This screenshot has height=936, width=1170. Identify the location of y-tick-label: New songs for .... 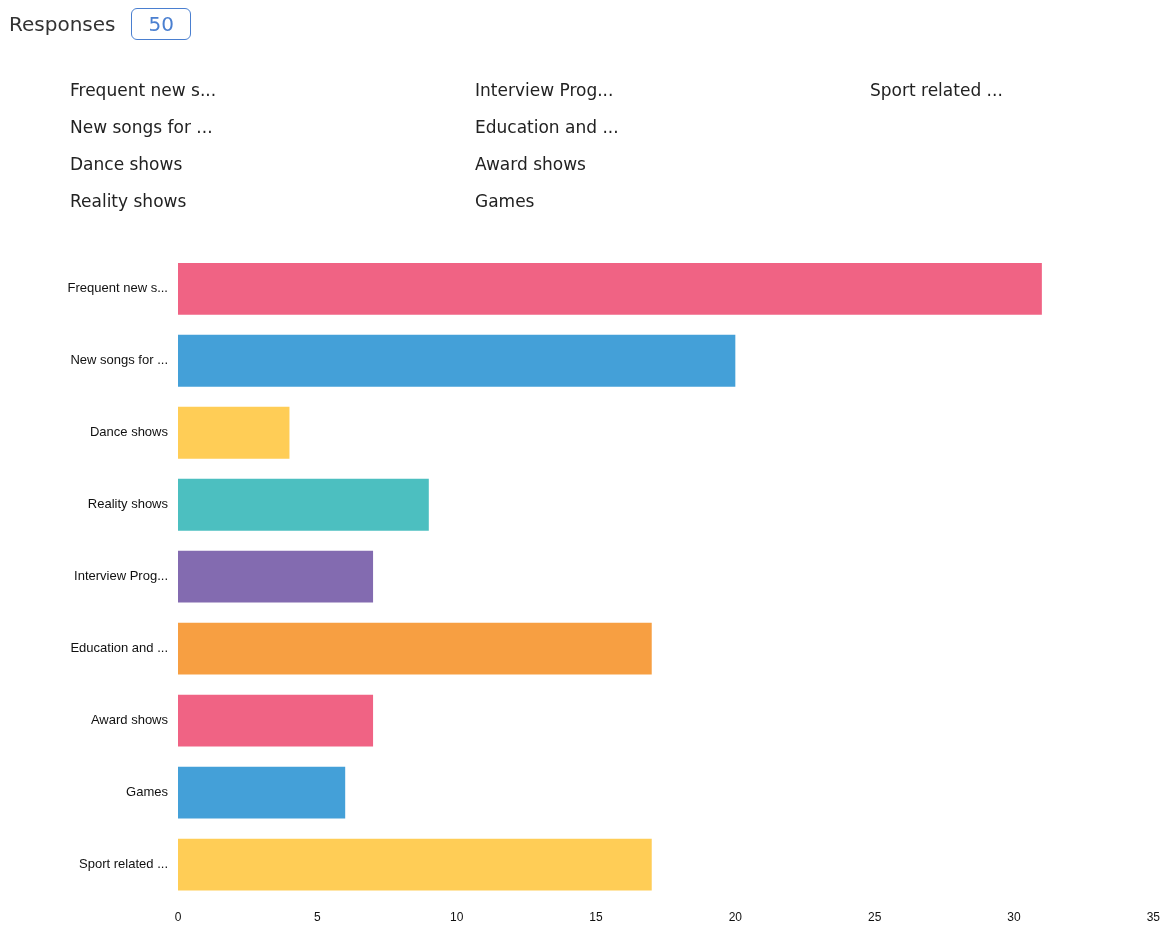
(119, 360).